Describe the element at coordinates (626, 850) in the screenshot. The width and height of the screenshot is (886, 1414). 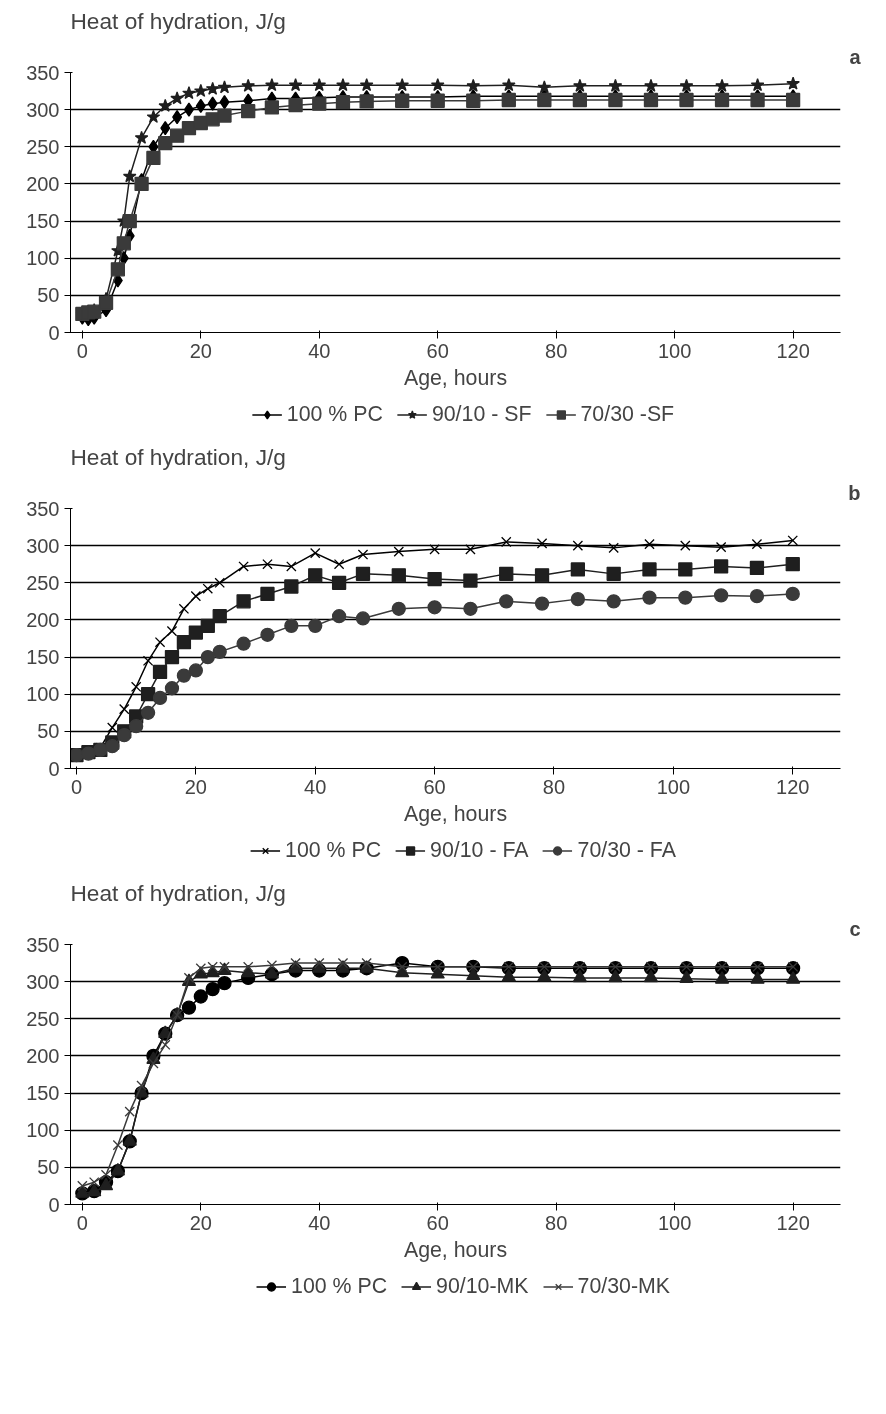
I see `legend-label: 70/30 - FA` at that location.